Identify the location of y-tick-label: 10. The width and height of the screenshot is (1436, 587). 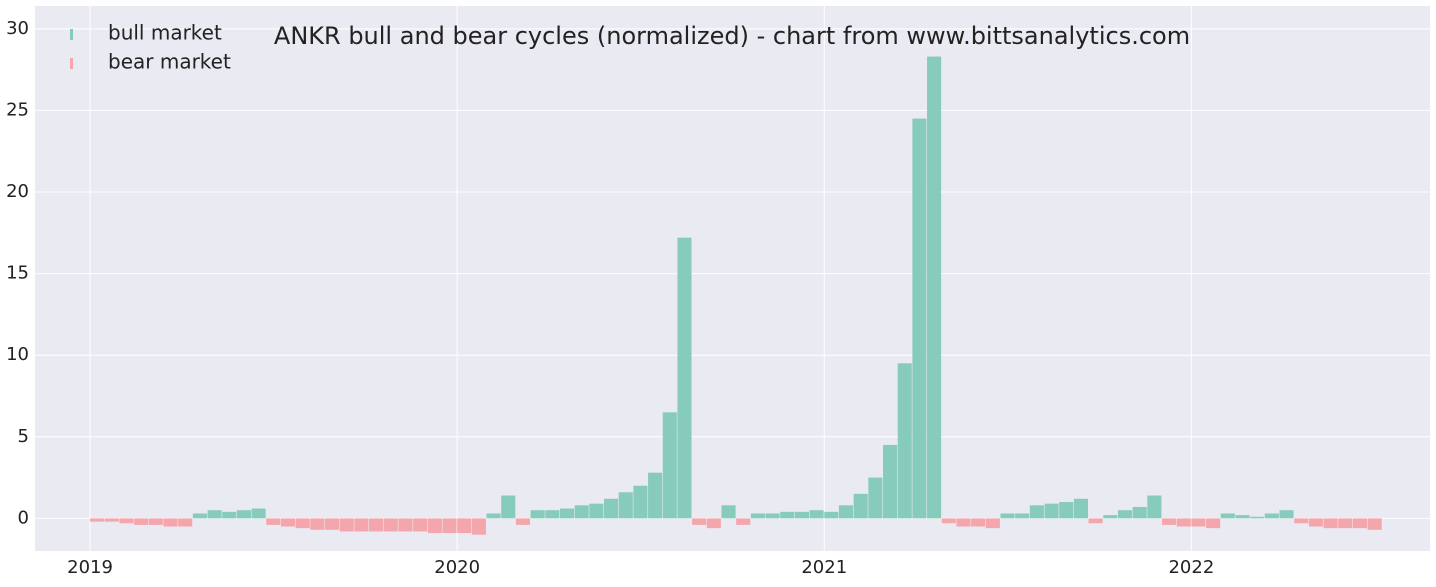
(17, 354).